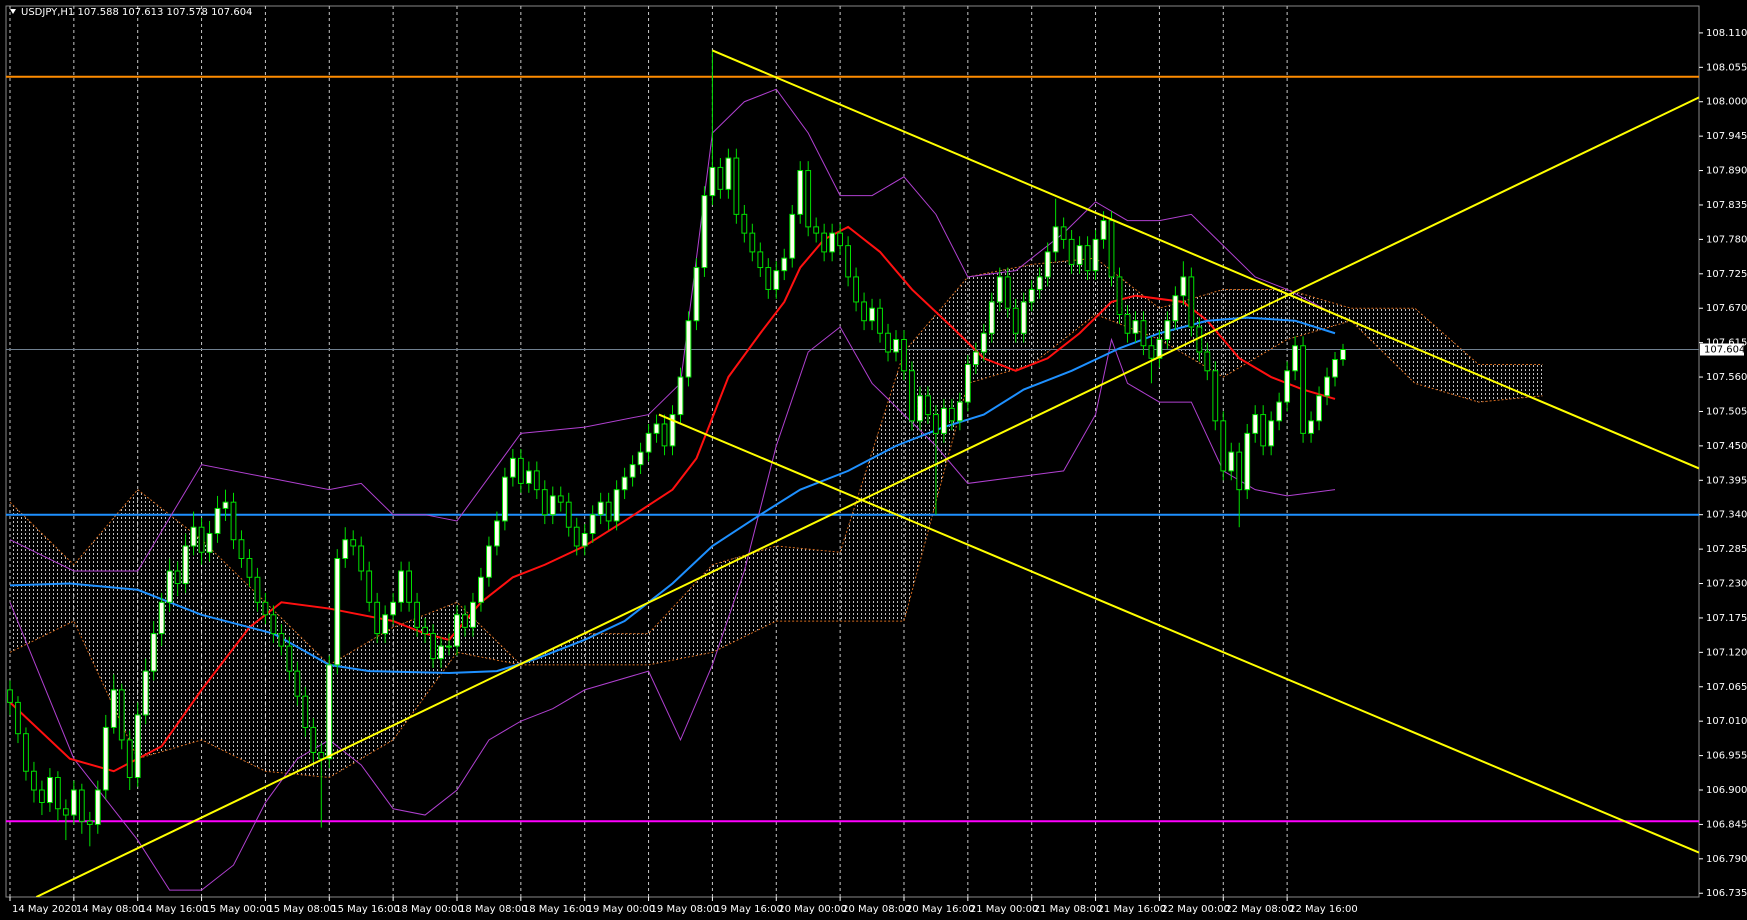 The height and width of the screenshot is (920, 1747). Describe the element at coordinates (1726, 824) in the screenshot. I see `y-tick-label: 106.845` at that location.